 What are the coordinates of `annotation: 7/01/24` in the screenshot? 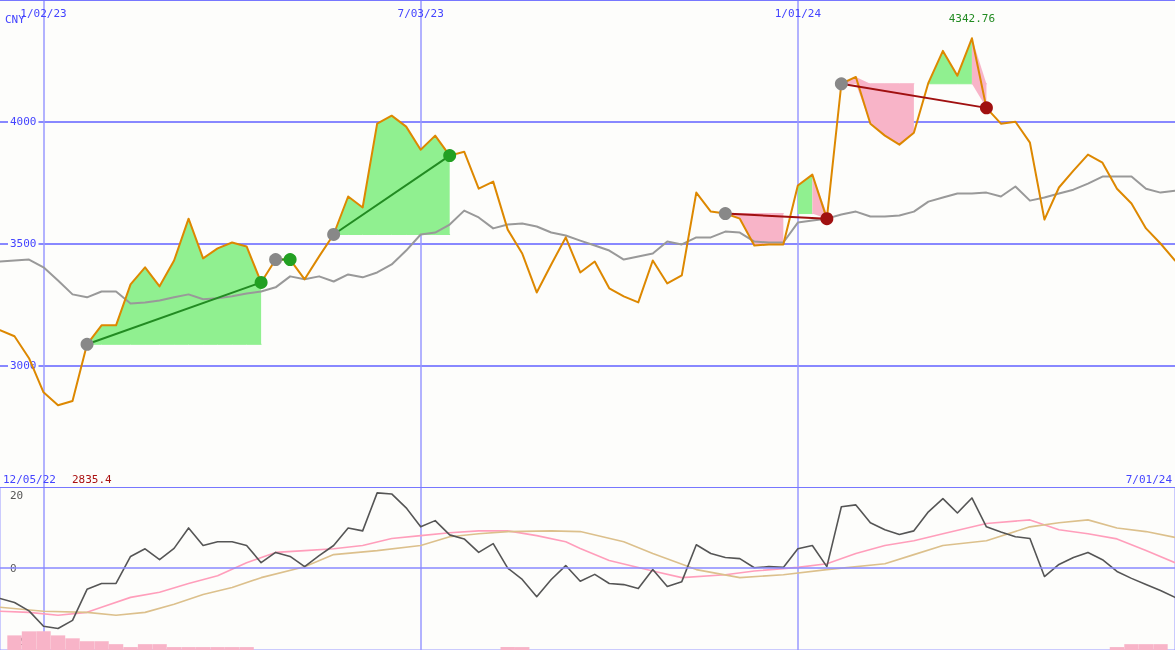 It's located at (1149, 479).